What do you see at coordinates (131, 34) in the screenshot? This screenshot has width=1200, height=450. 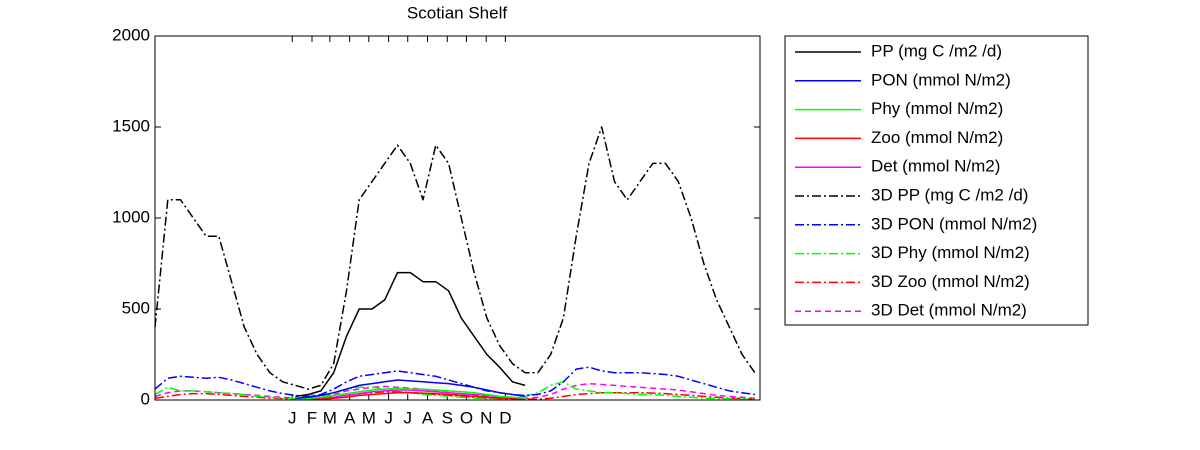 I see `y-tick-label: 2000` at bounding box center [131, 34].